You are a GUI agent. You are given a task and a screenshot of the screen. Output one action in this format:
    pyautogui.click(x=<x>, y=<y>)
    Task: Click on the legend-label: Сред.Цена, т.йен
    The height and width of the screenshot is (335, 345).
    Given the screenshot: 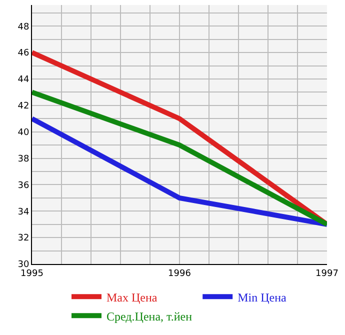 What is the action you would take?
    pyautogui.click(x=149, y=316)
    